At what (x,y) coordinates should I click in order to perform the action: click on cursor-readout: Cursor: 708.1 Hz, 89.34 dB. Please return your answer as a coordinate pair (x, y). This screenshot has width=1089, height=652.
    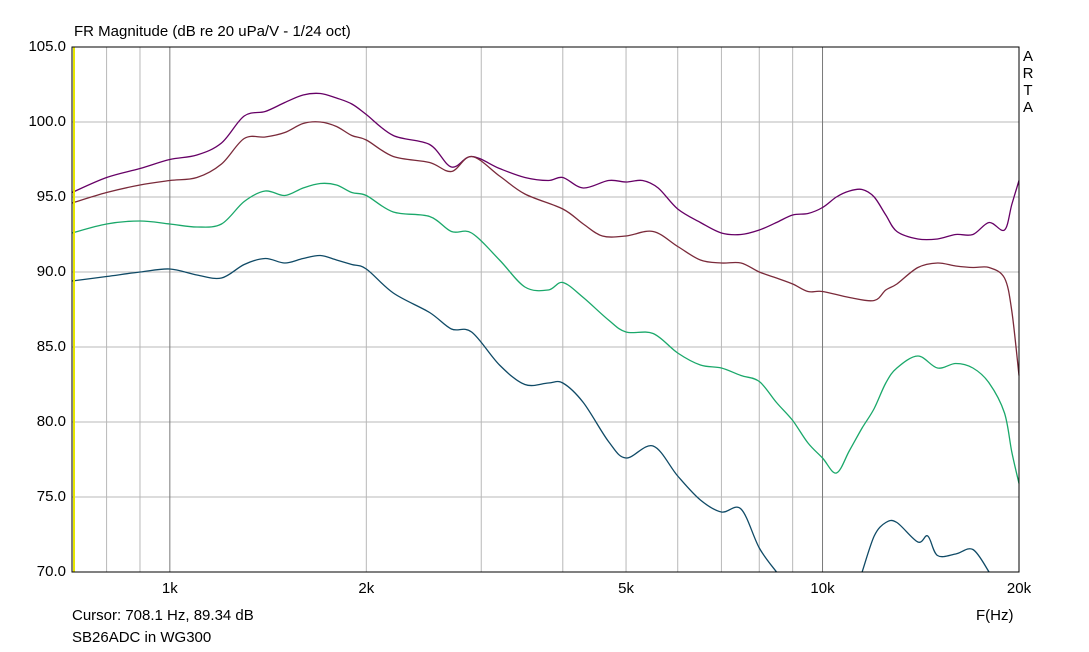
    Looking at the image, I should click on (163, 615).